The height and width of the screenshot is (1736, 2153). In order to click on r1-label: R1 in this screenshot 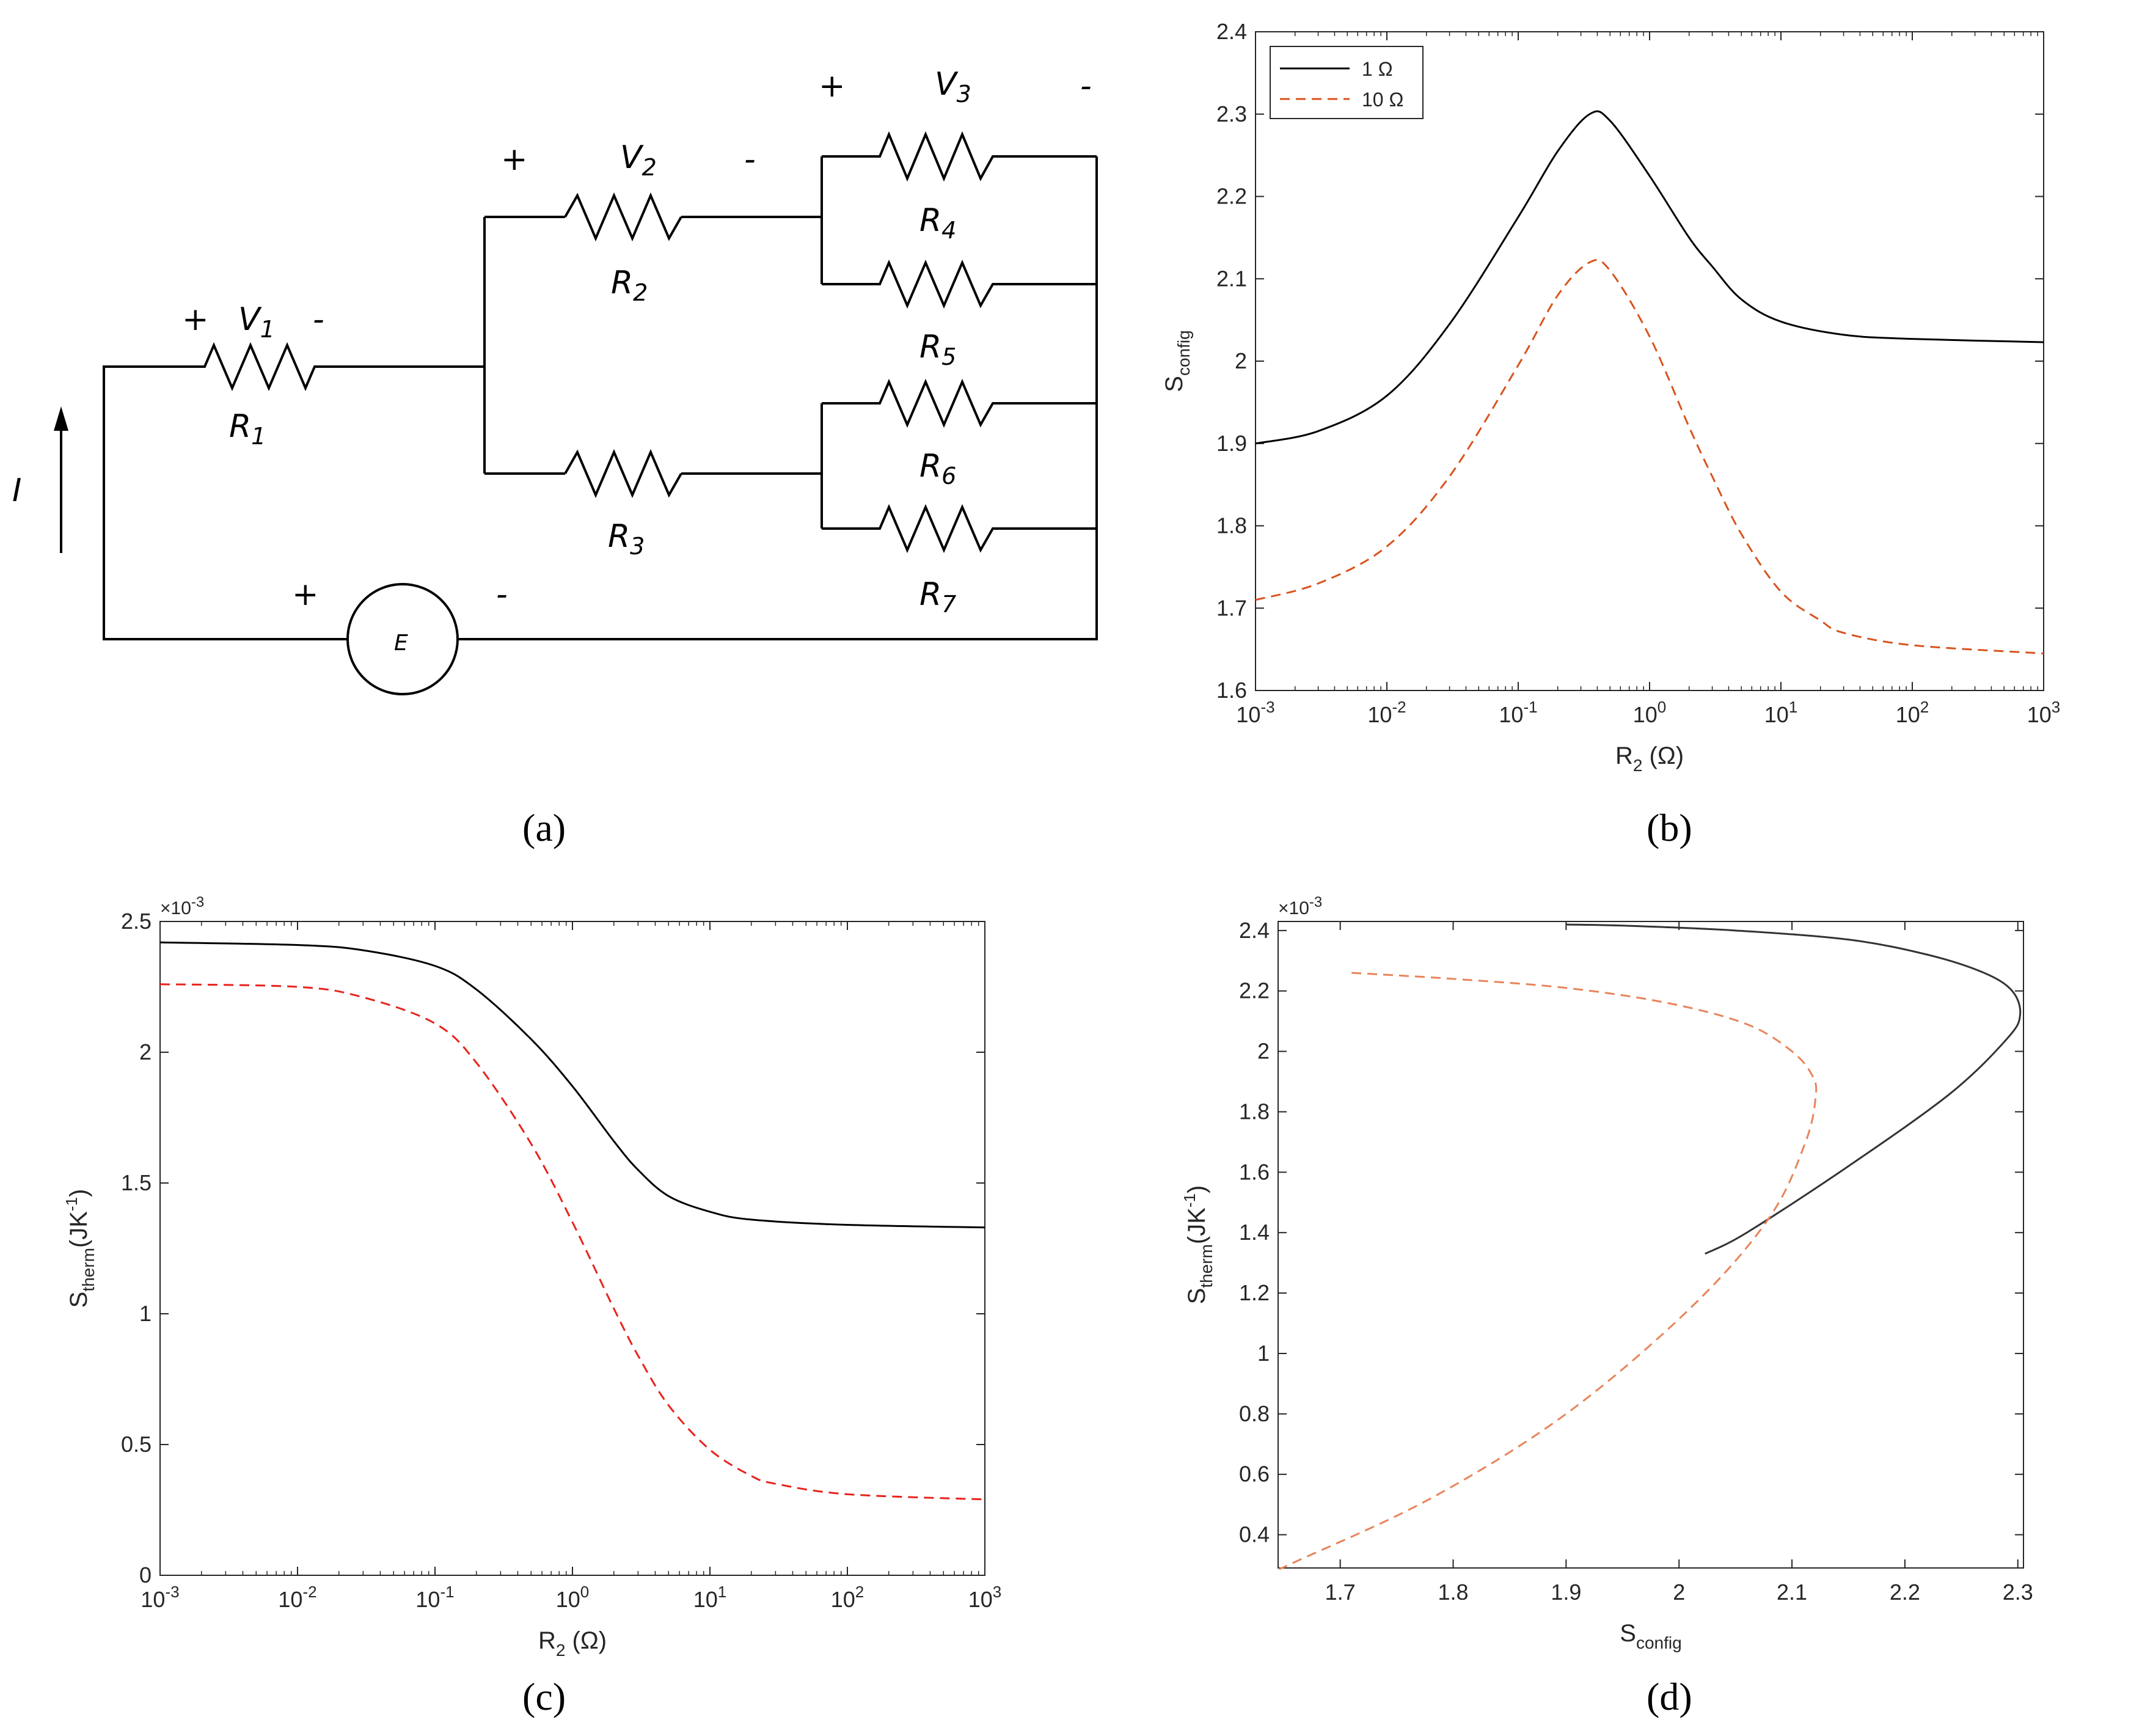, I will do `click(248, 429)`.